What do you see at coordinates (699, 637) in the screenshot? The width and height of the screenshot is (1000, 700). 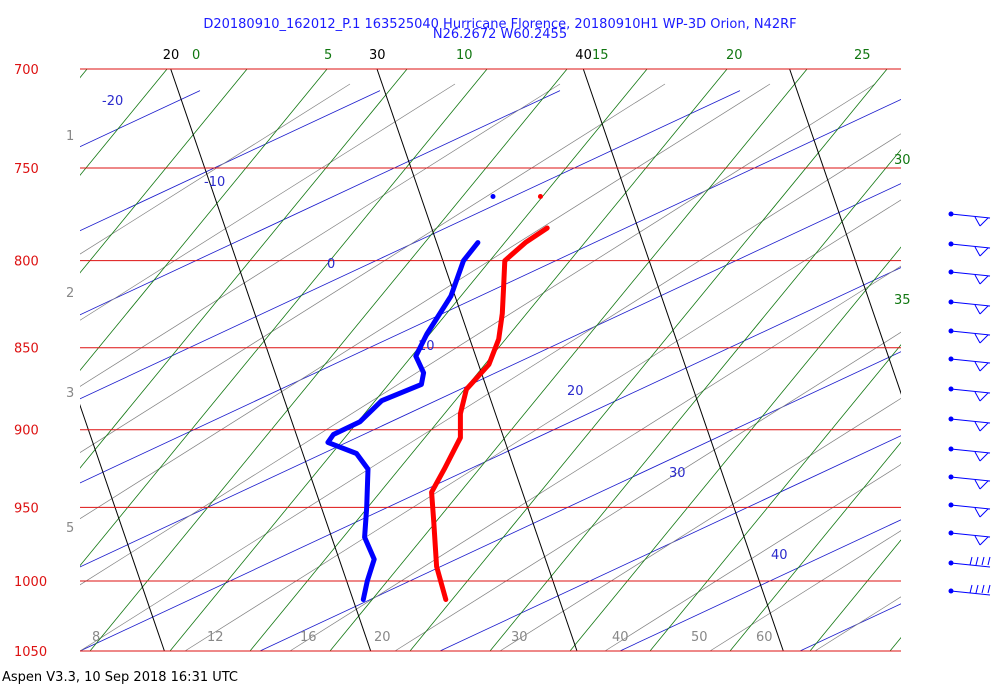 I see `bottom-scale-label: 50` at bounding box center [699, 637].